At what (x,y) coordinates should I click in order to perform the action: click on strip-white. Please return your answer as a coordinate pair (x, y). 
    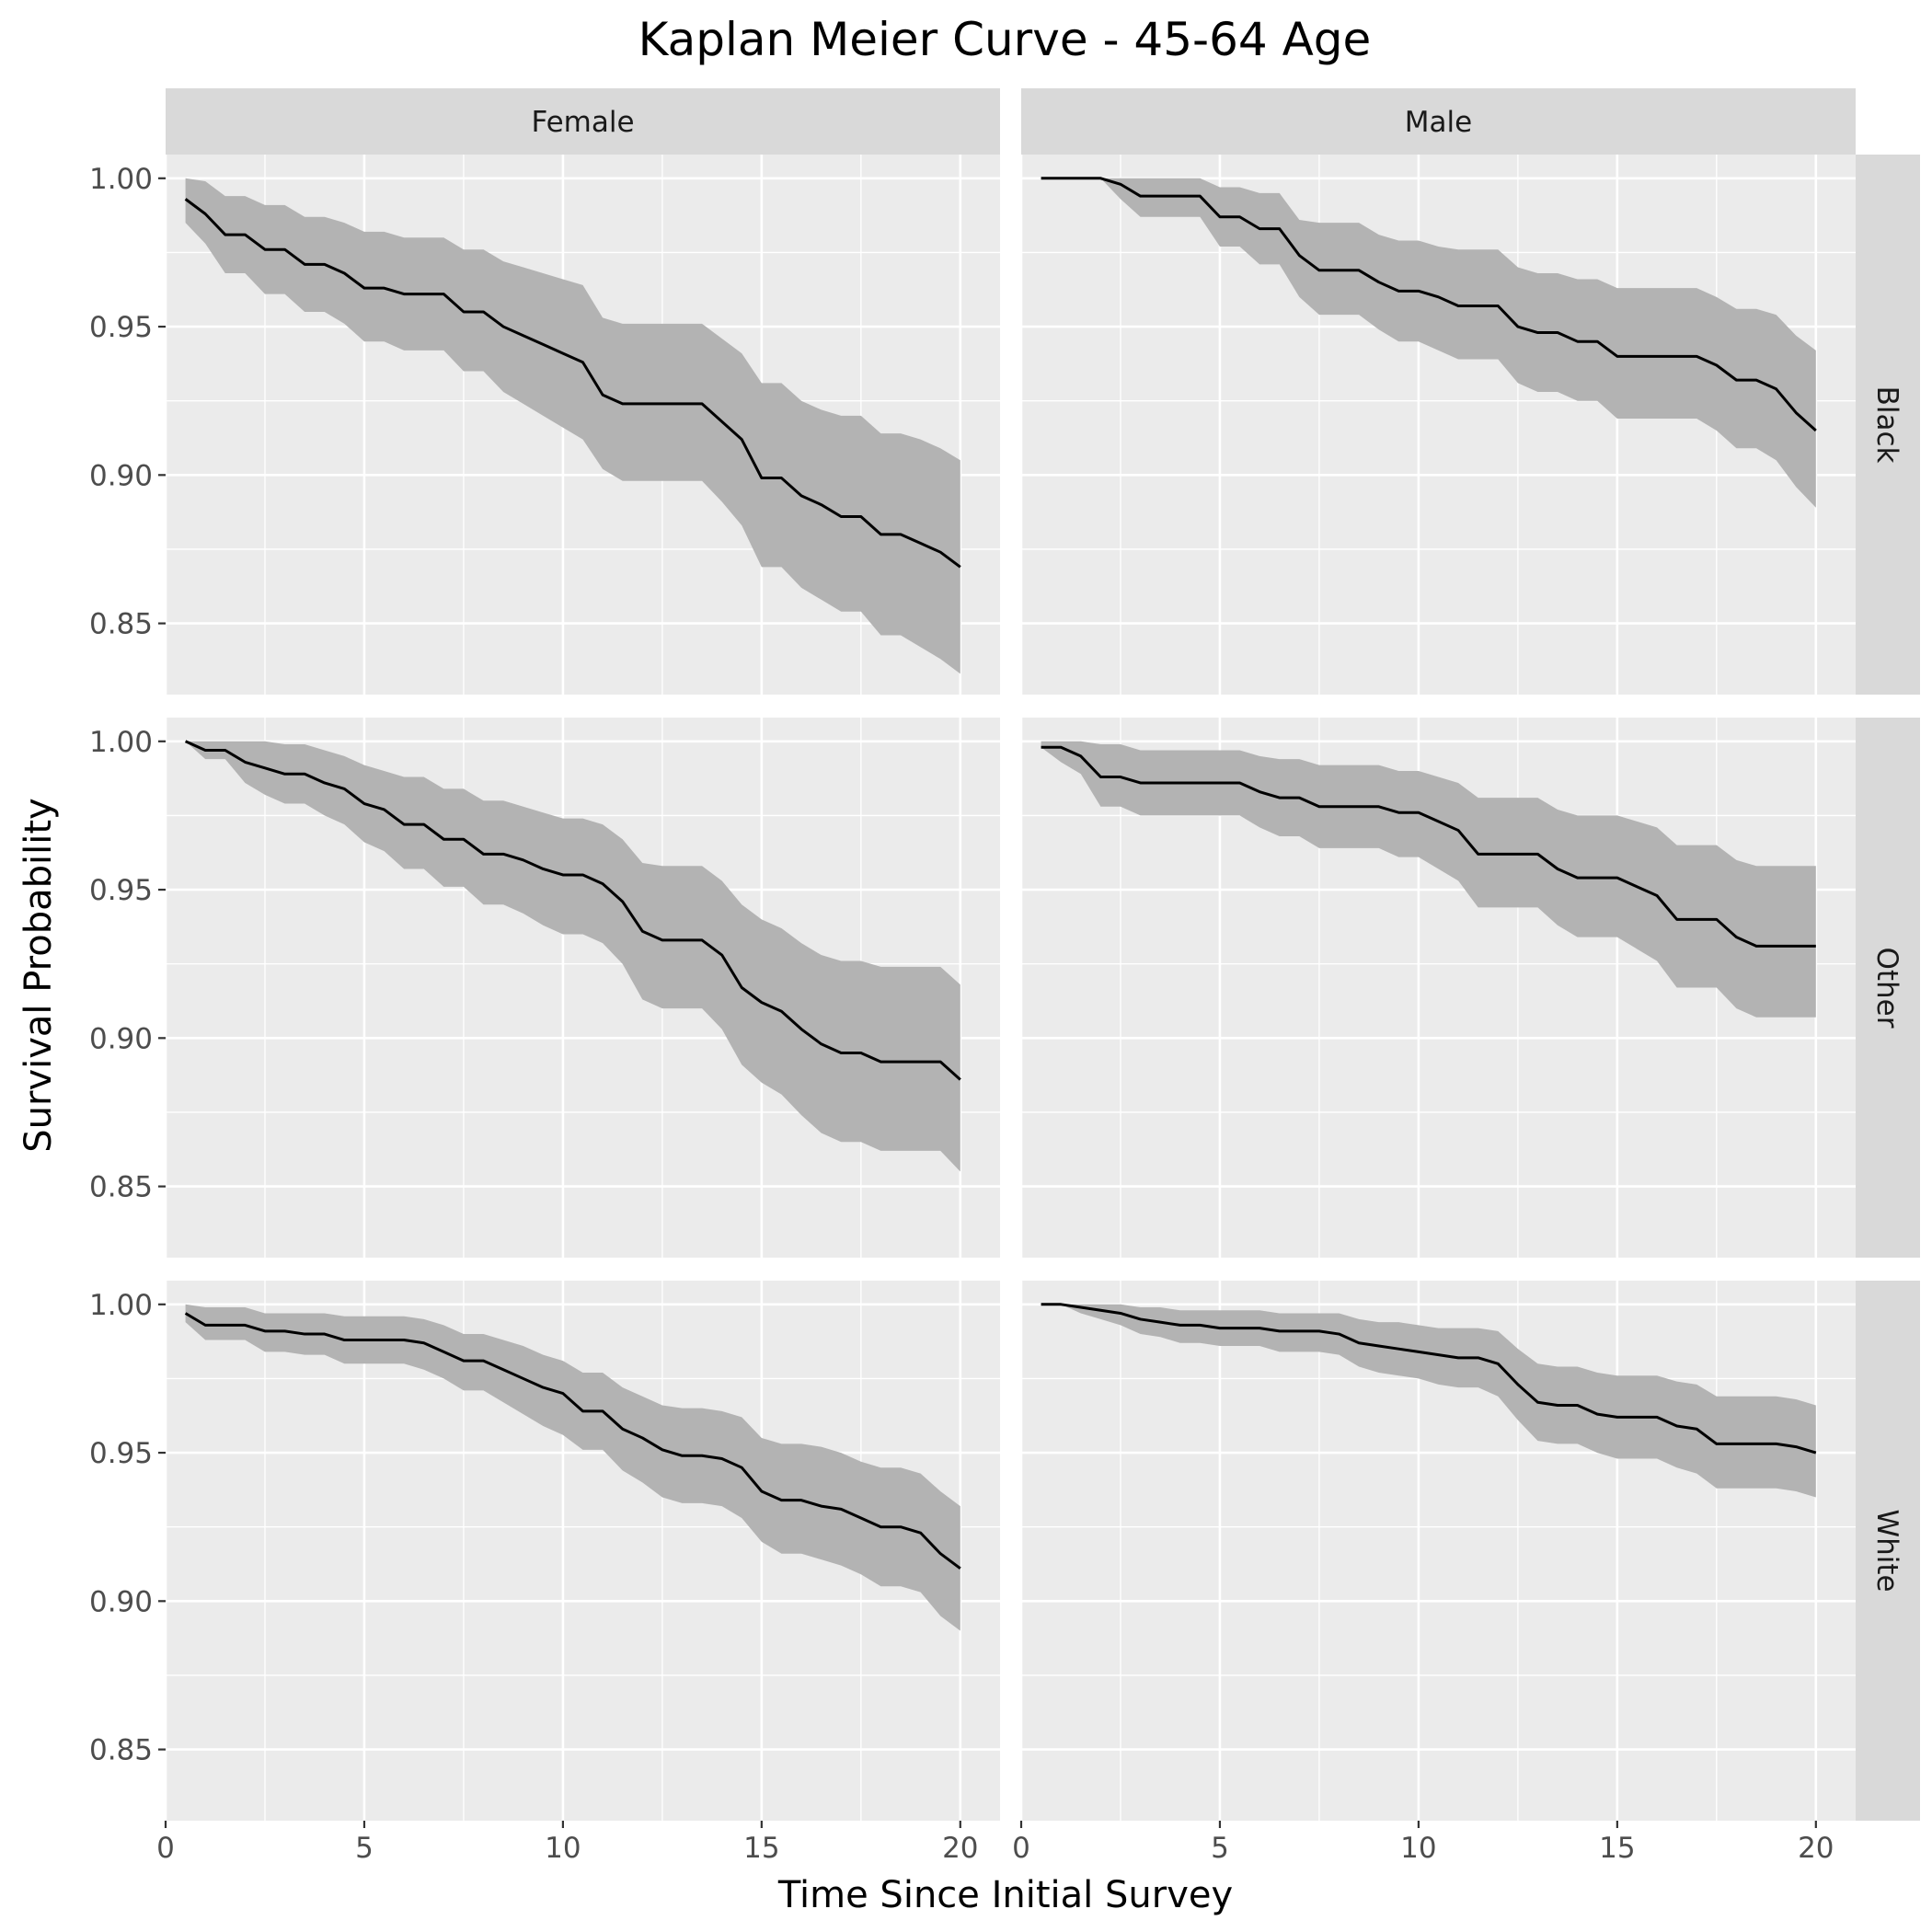
    Looking at the image, I should click on (1888, 1551).